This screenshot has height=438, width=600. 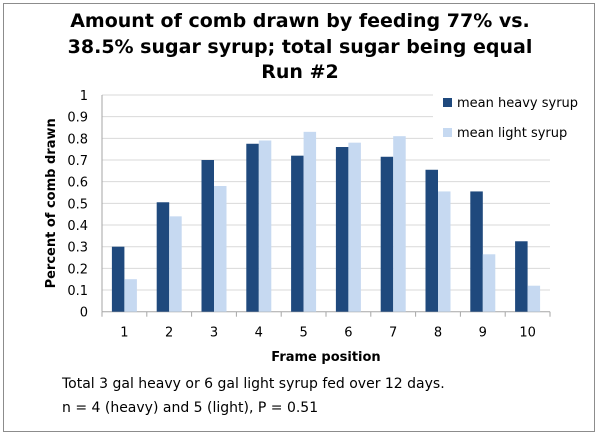 I want to click on chart-title-line-1: Amount of comb drawn by feeding 77% vs., so click(x=300, y=21).